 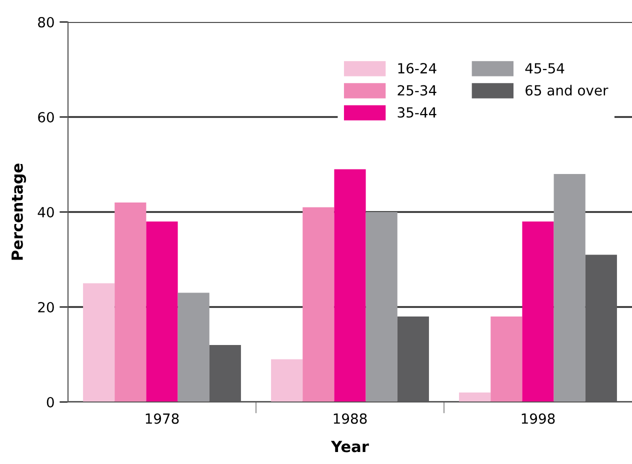 What do you see at coordinates (567, 90) in the screenshot?
I see `legend-label: 65 and over` at bounding box center [567, 90].